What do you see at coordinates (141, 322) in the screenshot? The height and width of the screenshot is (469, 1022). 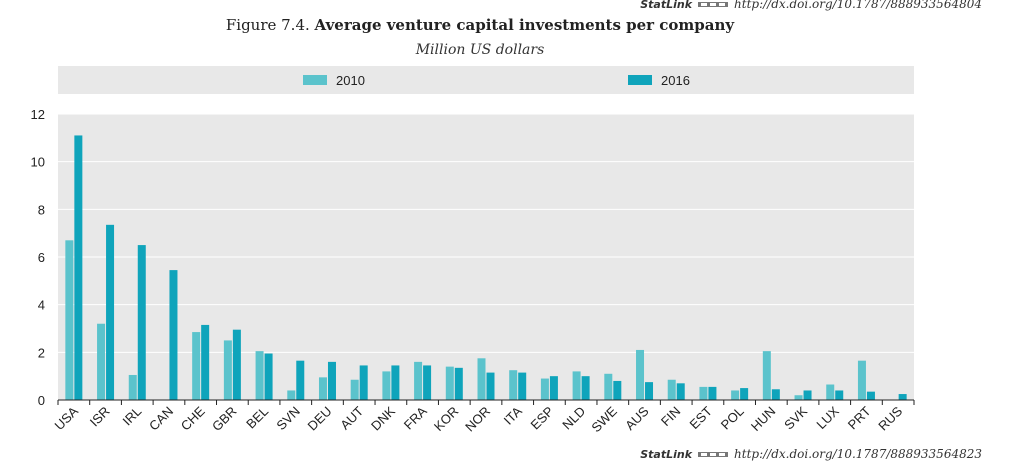 I see `bar-2016-IRL` at bounding box center [141, 322].